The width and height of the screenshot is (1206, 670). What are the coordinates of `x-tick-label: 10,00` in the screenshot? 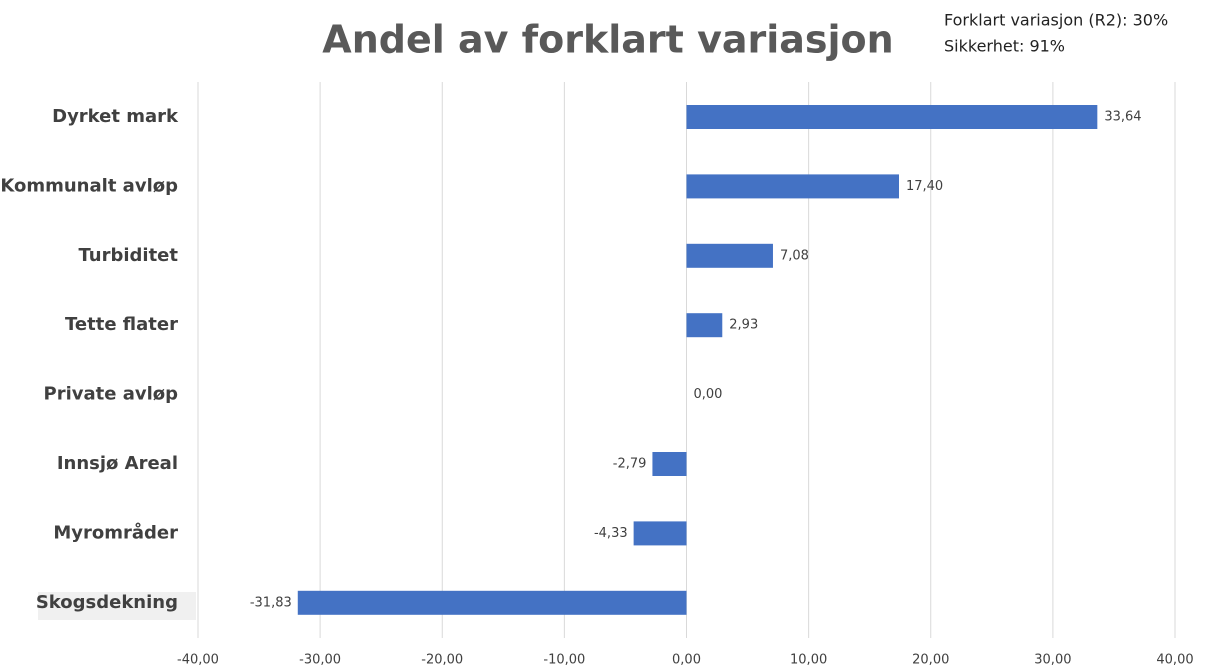 It's located at (808, 660).